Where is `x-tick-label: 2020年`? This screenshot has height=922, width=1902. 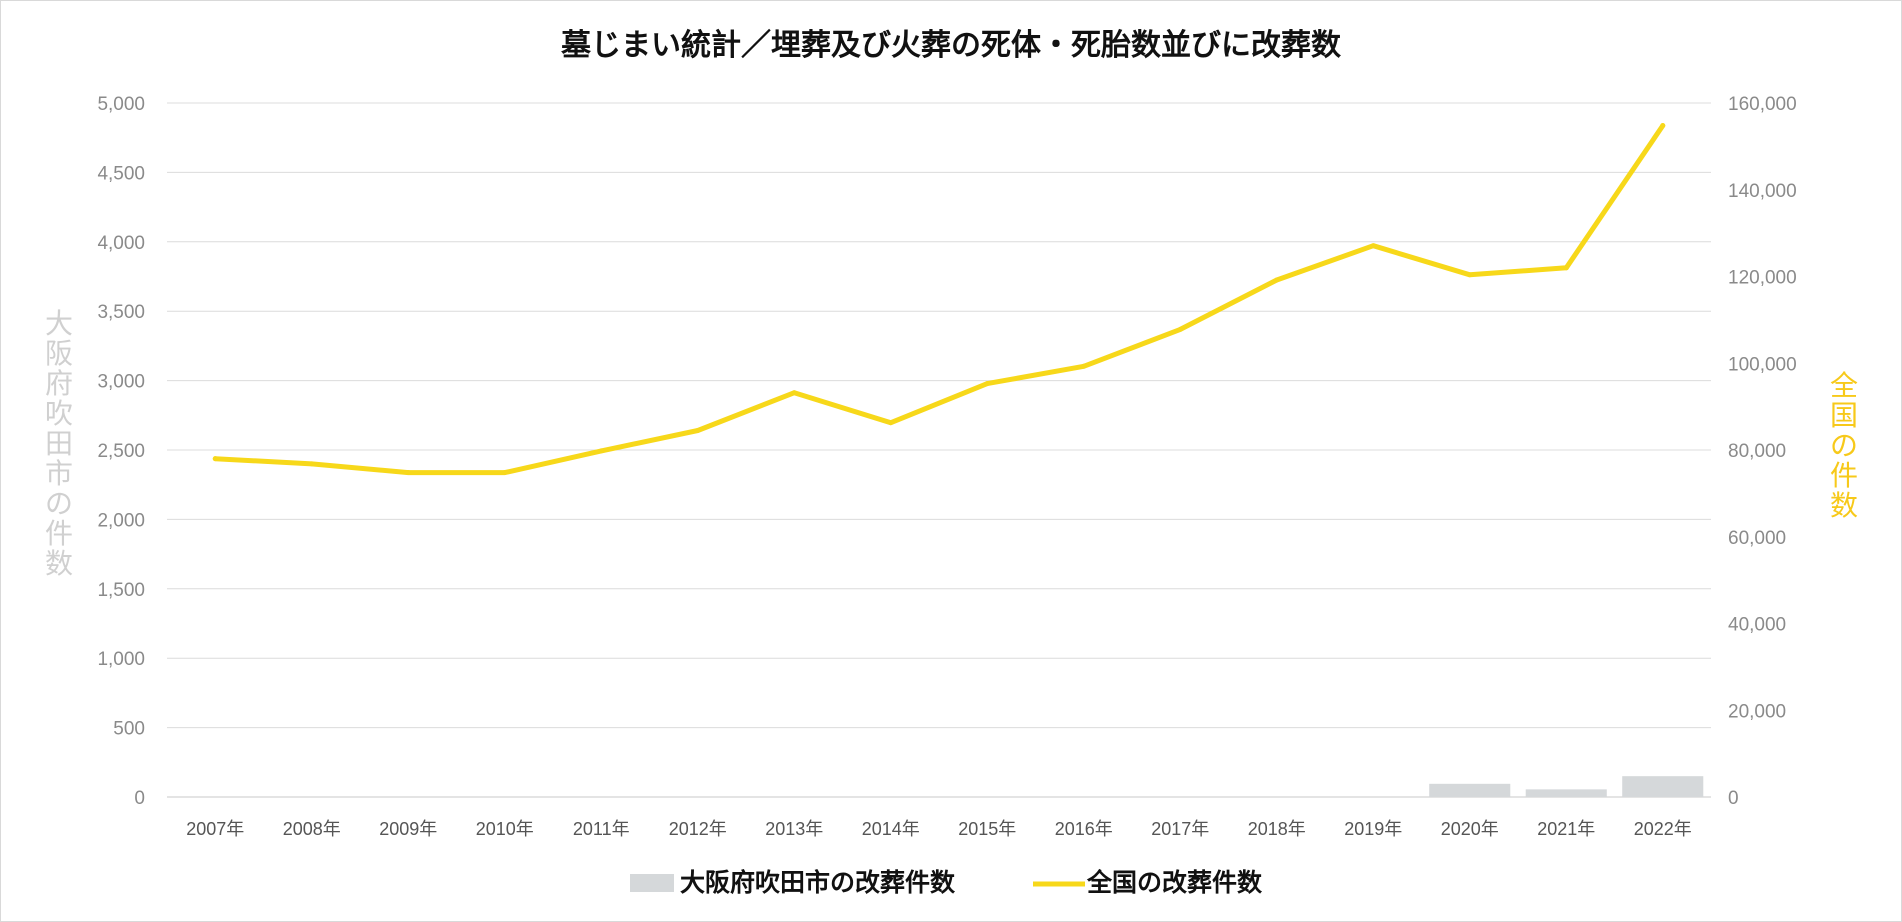
x-tick-label: 2020年 is located at coordinates (1470, 829).